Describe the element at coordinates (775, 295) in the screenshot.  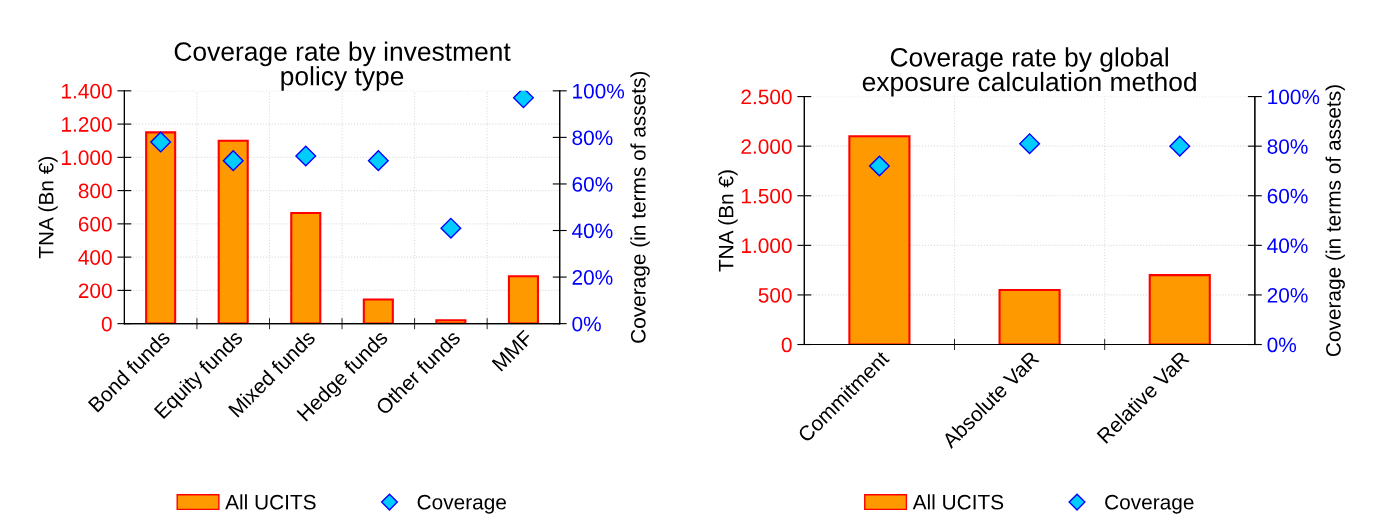
I see `y-tick-label: 500` at that location.